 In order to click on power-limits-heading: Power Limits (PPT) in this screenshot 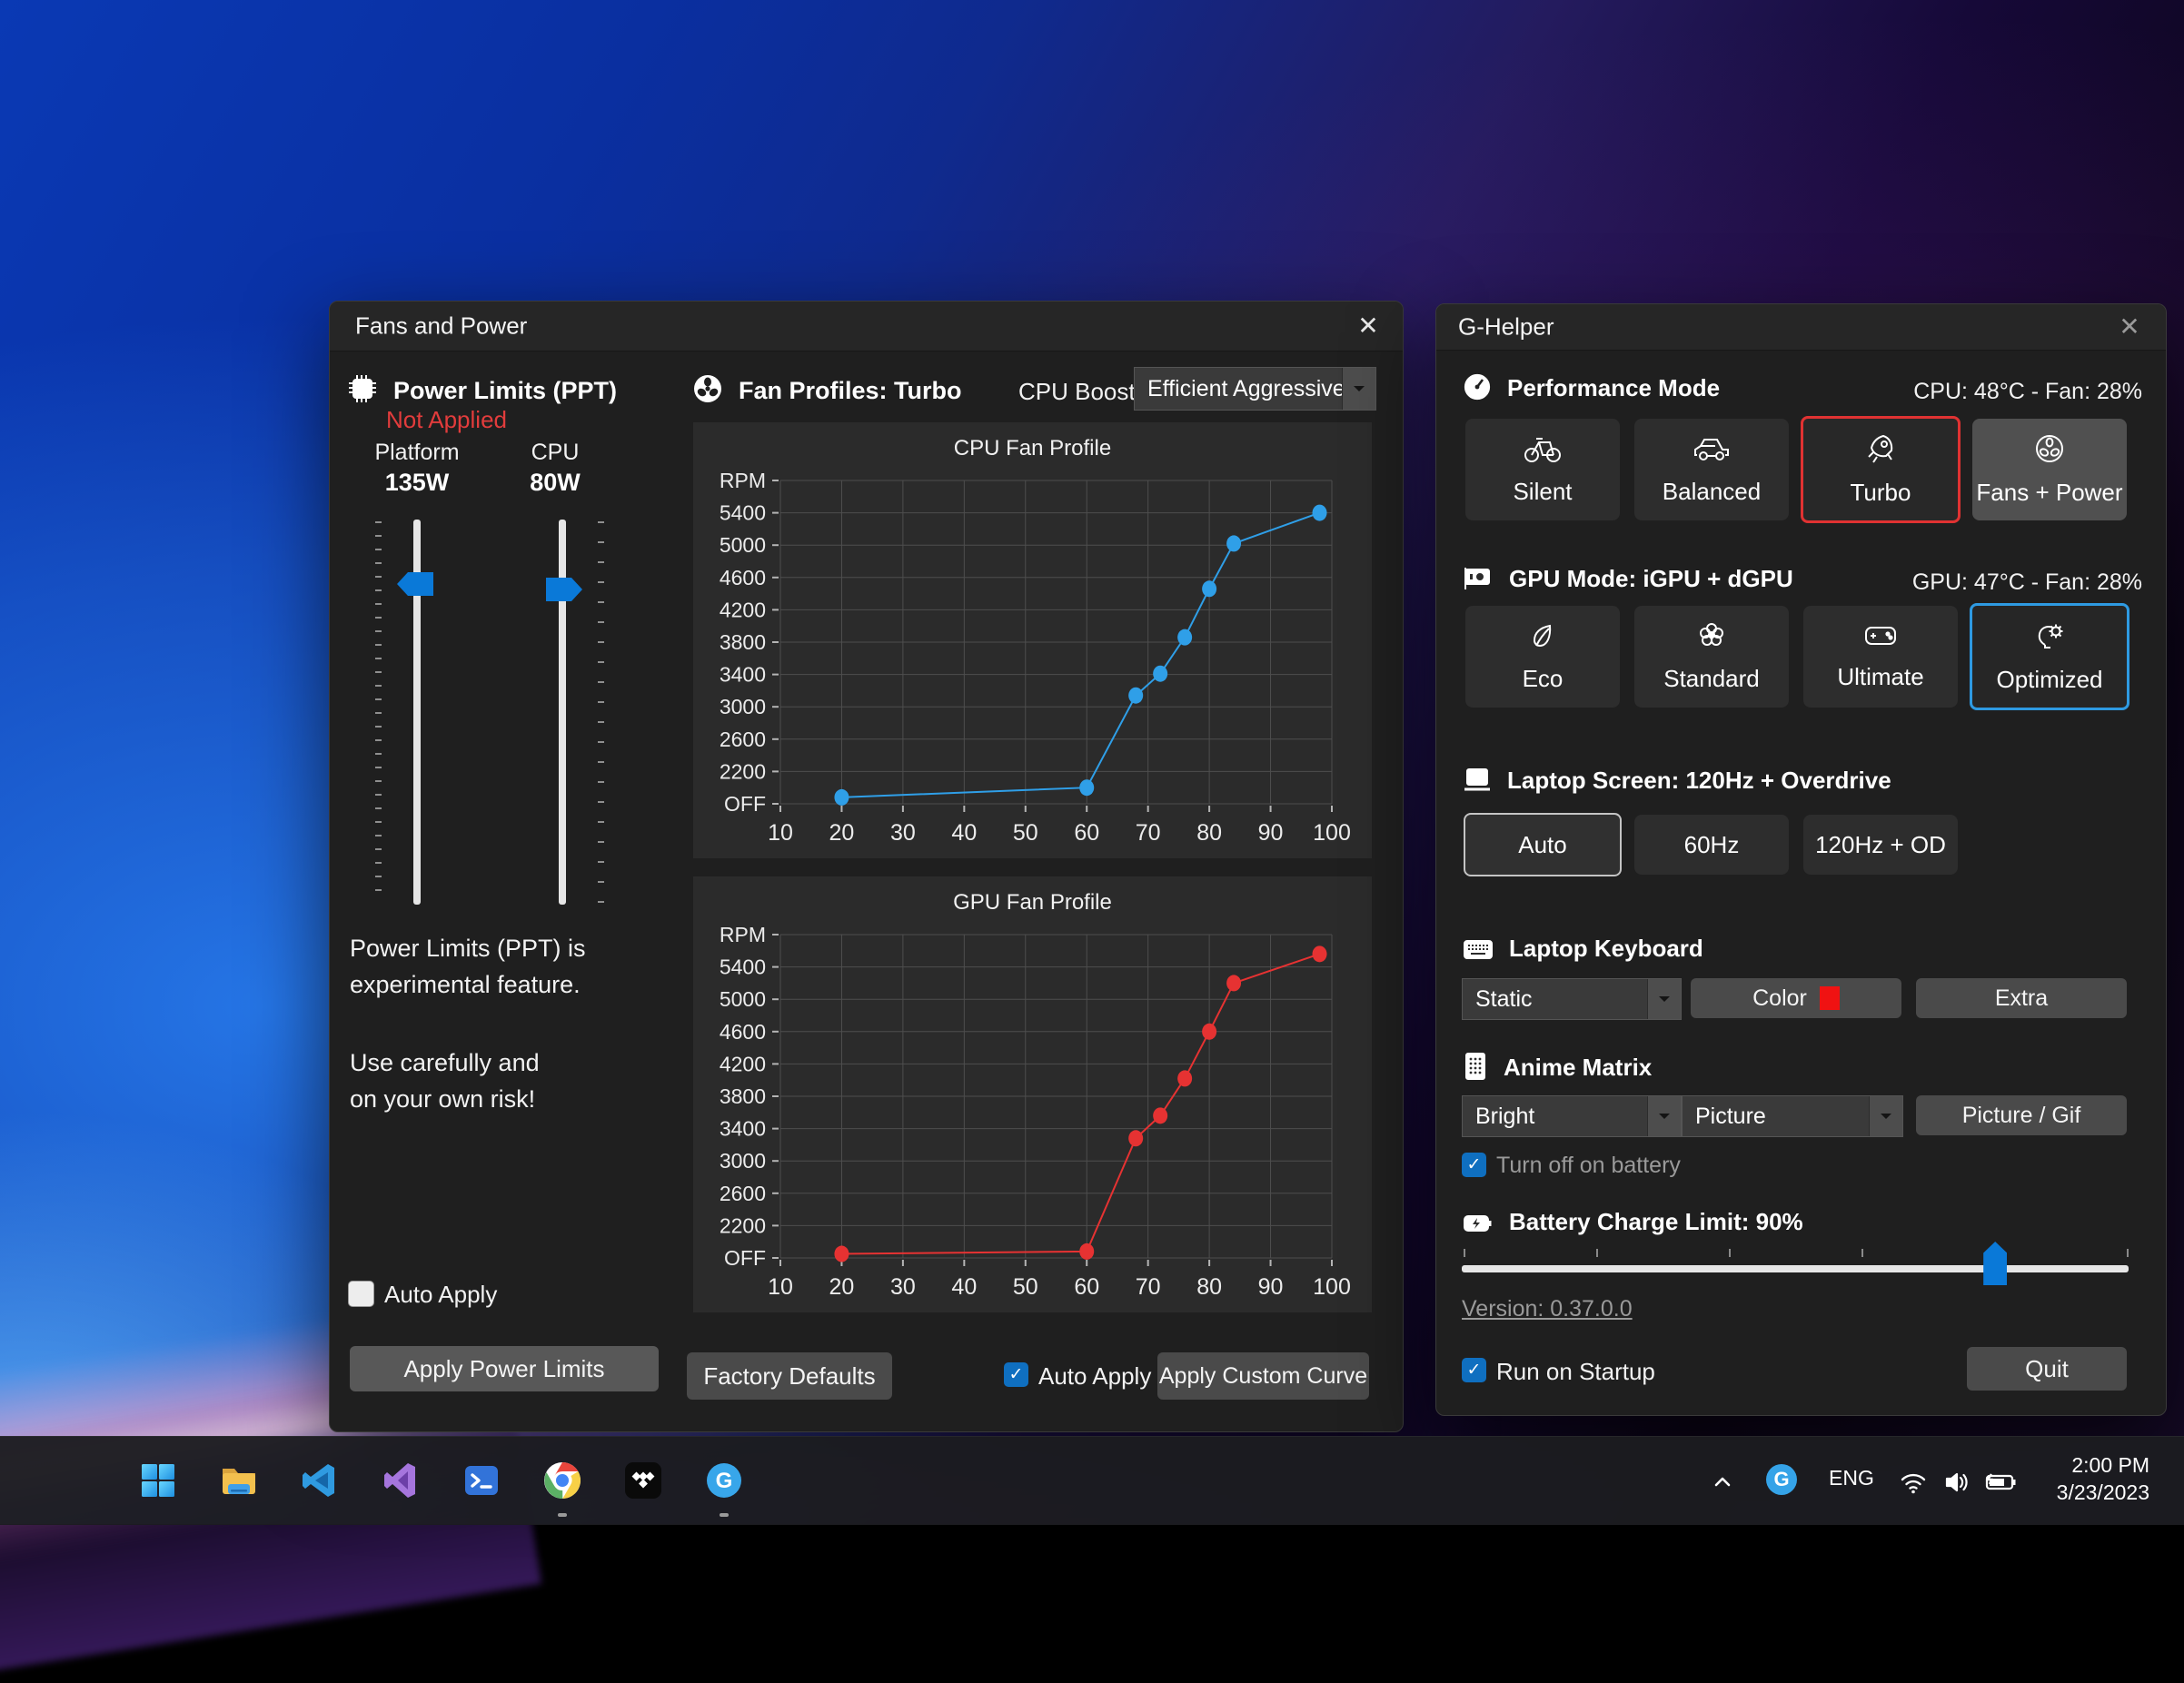, I will do `click(505, 390)`.